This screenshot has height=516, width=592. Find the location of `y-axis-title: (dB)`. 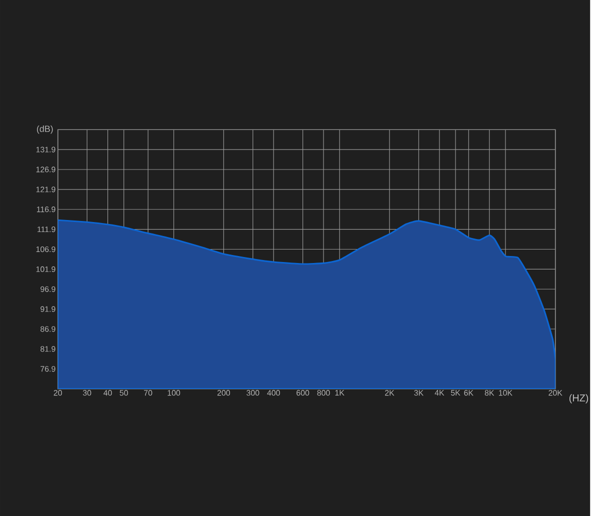

y-axis-title: (dB) is located at coordinates (45, 129).